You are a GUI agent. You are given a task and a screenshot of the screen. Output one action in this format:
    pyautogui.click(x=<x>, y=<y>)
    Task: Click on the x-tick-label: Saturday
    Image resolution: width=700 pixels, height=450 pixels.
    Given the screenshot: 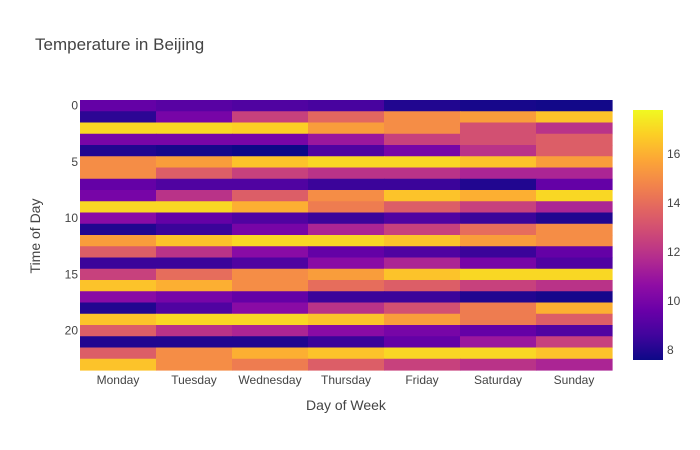 What is the action you would take?
    pyautogui.click(x=498, y=380)
    